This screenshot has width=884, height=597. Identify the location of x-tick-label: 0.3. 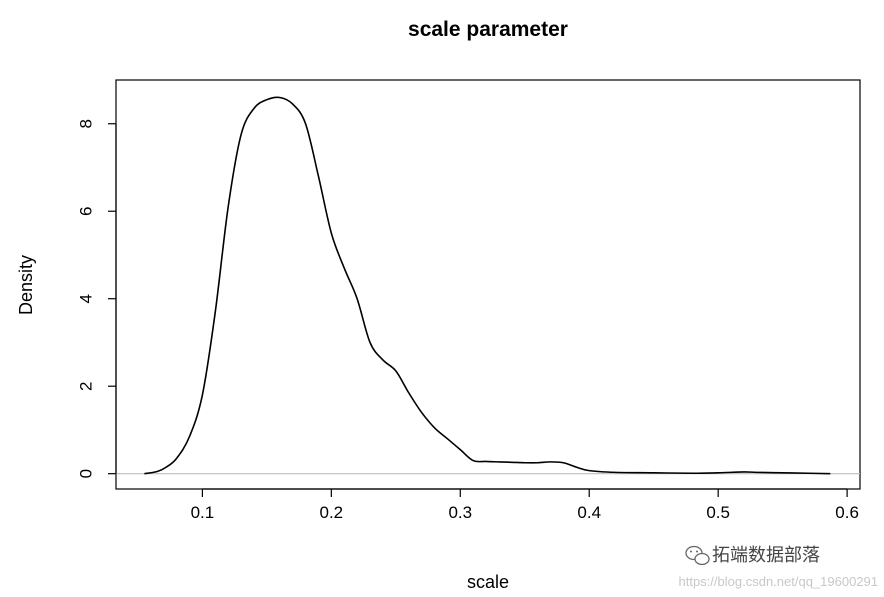
(460, 512).